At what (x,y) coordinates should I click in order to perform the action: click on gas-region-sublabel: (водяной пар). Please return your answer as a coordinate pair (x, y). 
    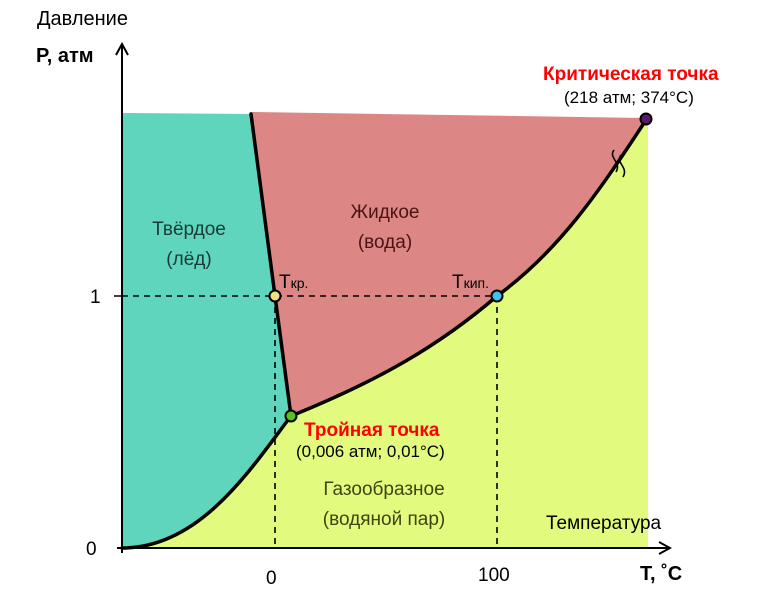
    Looking at the image, I should click on (384, 519).